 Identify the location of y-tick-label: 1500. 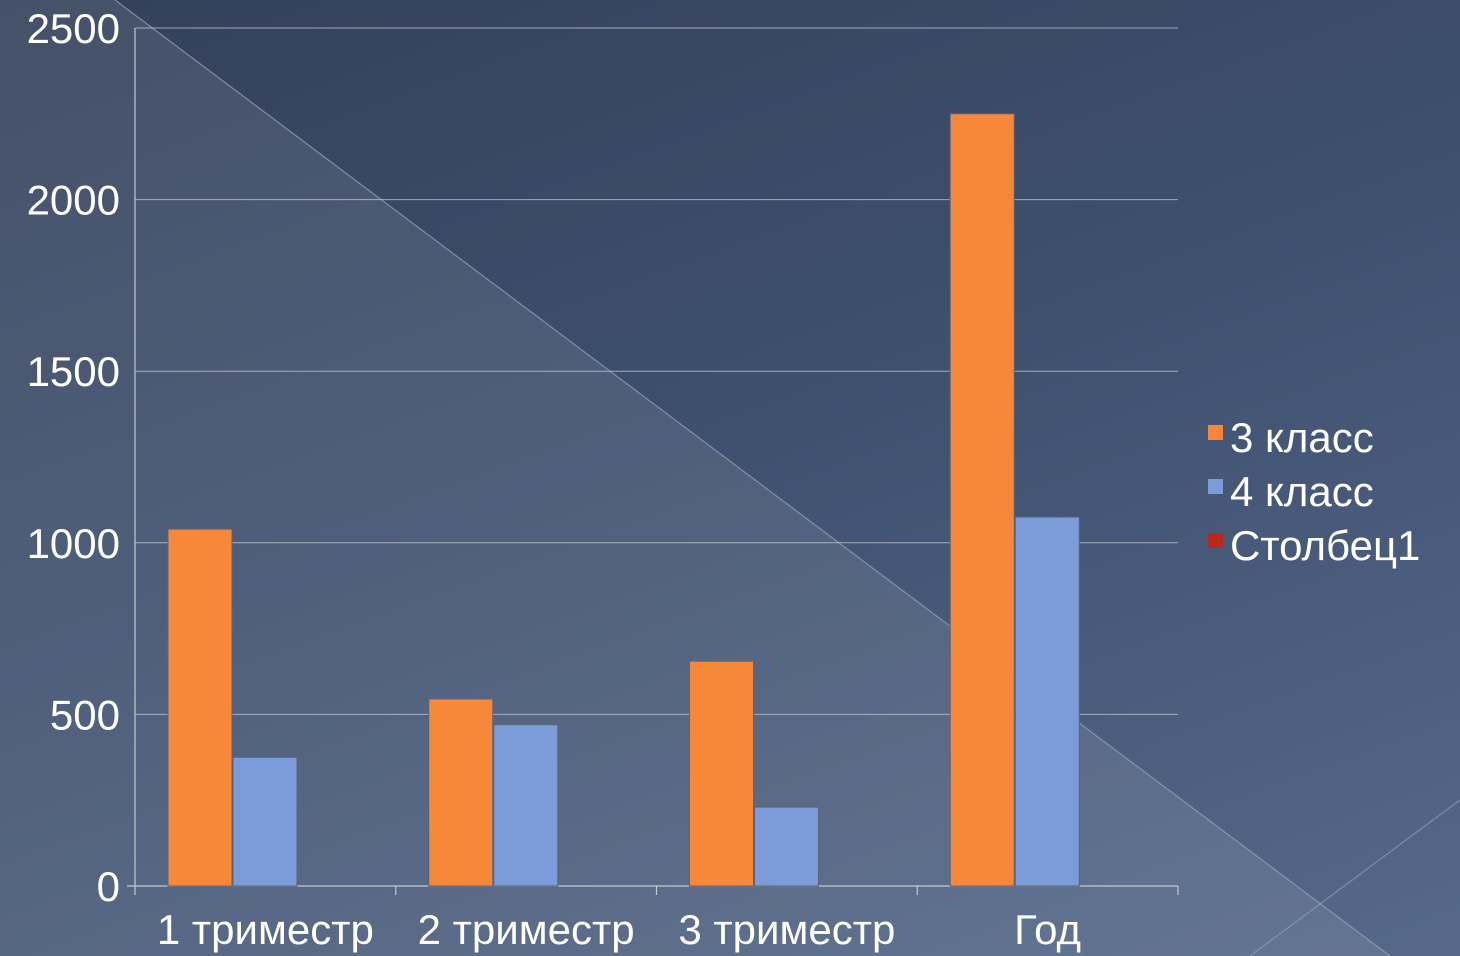
(73, 371).